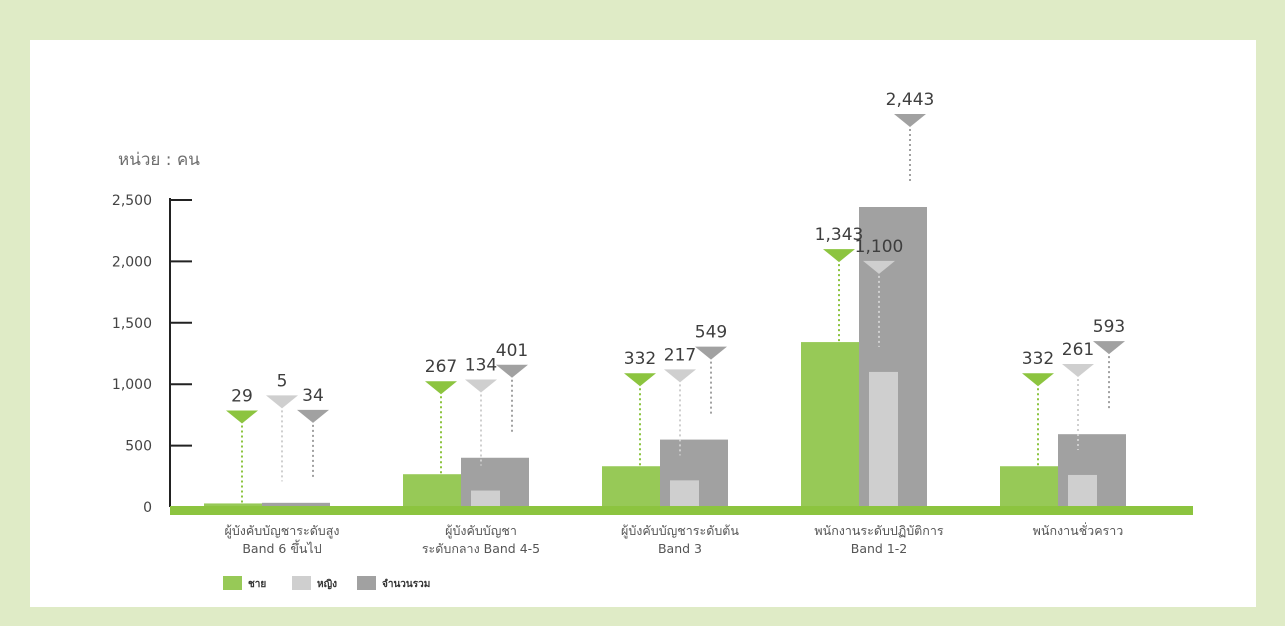 Image resolution: width=1285 pixels, height=626 pixels. Describe the element at coordinates (481, 548) in the screenshot. I see `category-label: ระดับกลาง Band 4-5` at that location.